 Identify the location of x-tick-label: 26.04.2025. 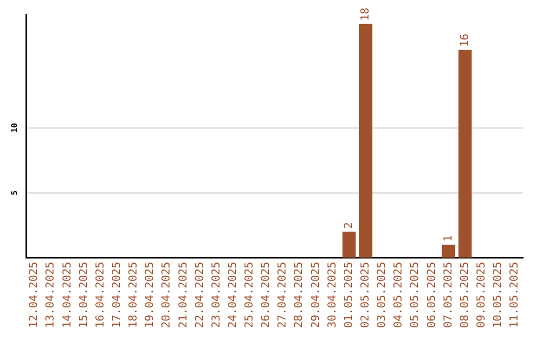
(265, 295).